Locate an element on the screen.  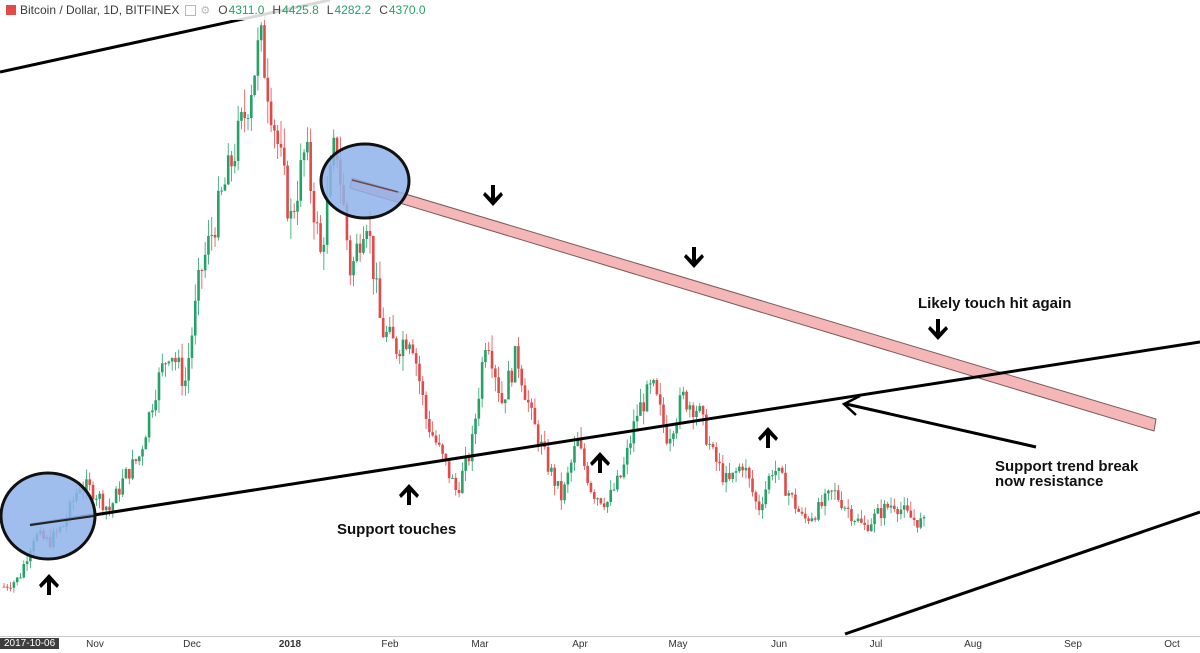
ohlc-high-value: 4425.8 is located at coordinates (300, 10).